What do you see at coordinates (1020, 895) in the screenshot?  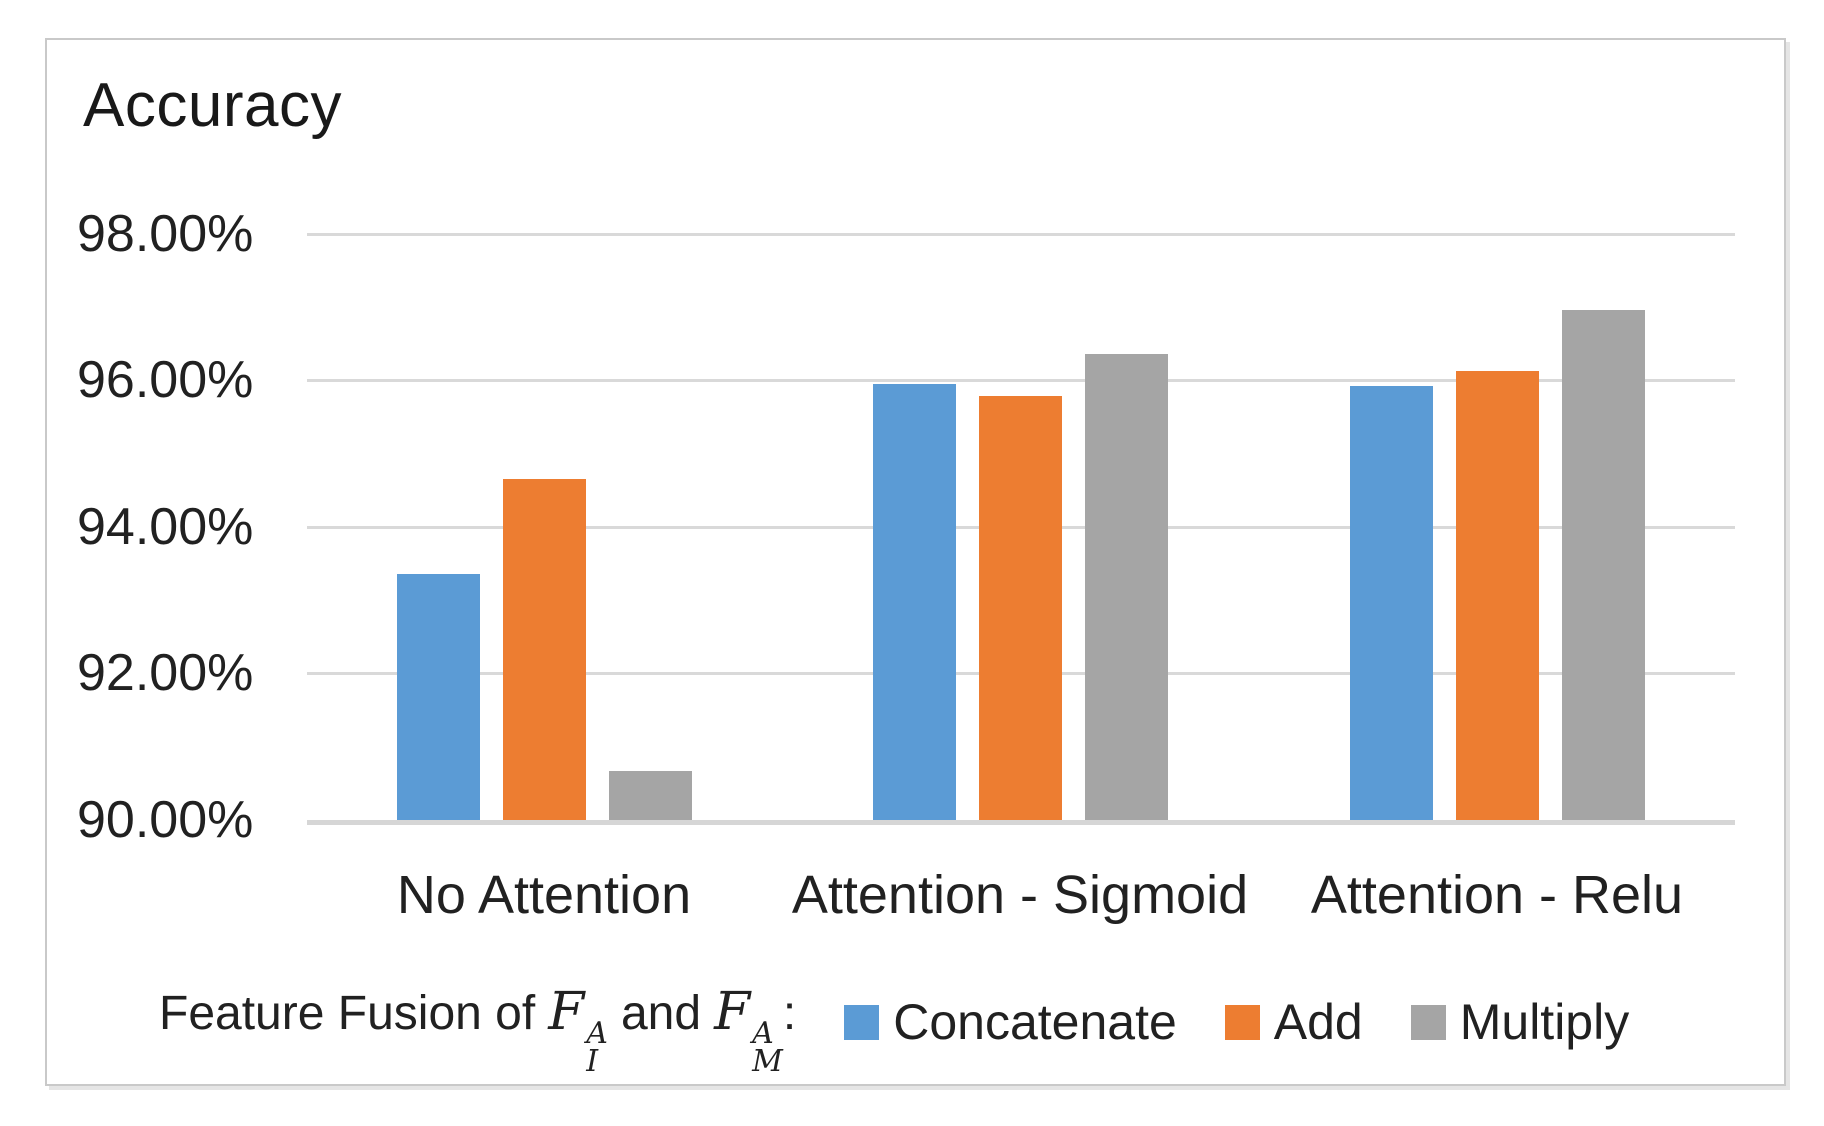 I see `x-tick-label-attention-sigmoid: Attention - Sigmoid` at bounding box center [1020, 895].